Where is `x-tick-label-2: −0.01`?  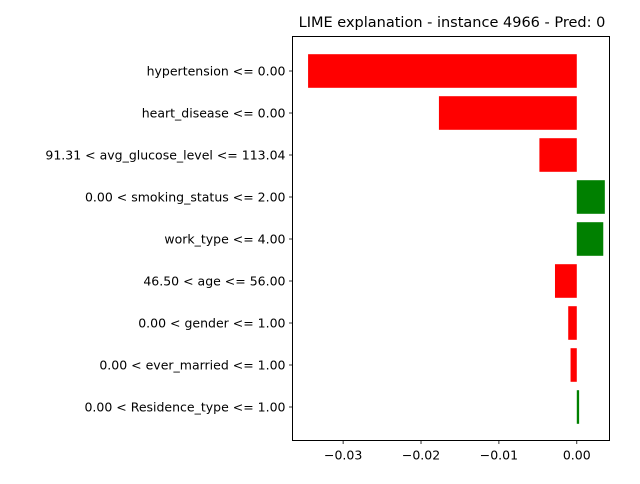 x-tick-label-2: −0.01 is located at coordinates (499, 455).